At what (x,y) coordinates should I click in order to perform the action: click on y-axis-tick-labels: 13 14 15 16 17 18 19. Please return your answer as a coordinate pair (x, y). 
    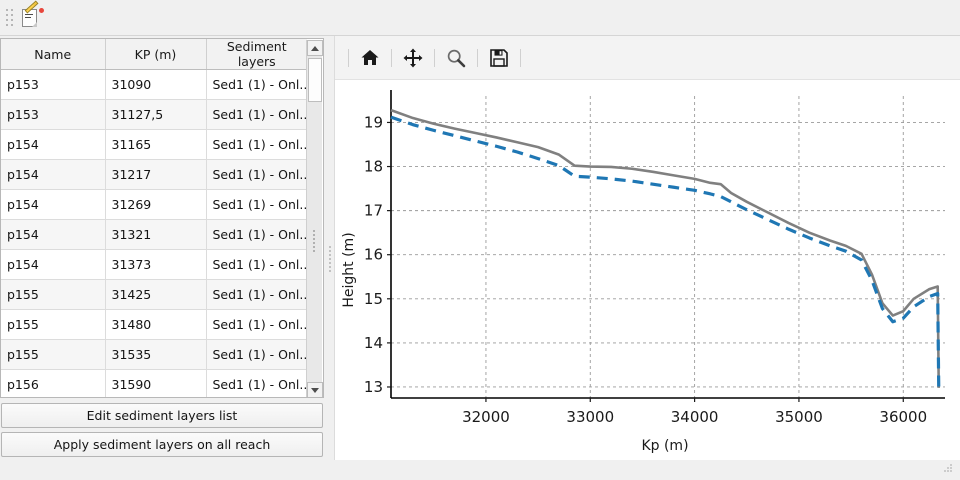
    Looking at the image, I should click on (373, 254).